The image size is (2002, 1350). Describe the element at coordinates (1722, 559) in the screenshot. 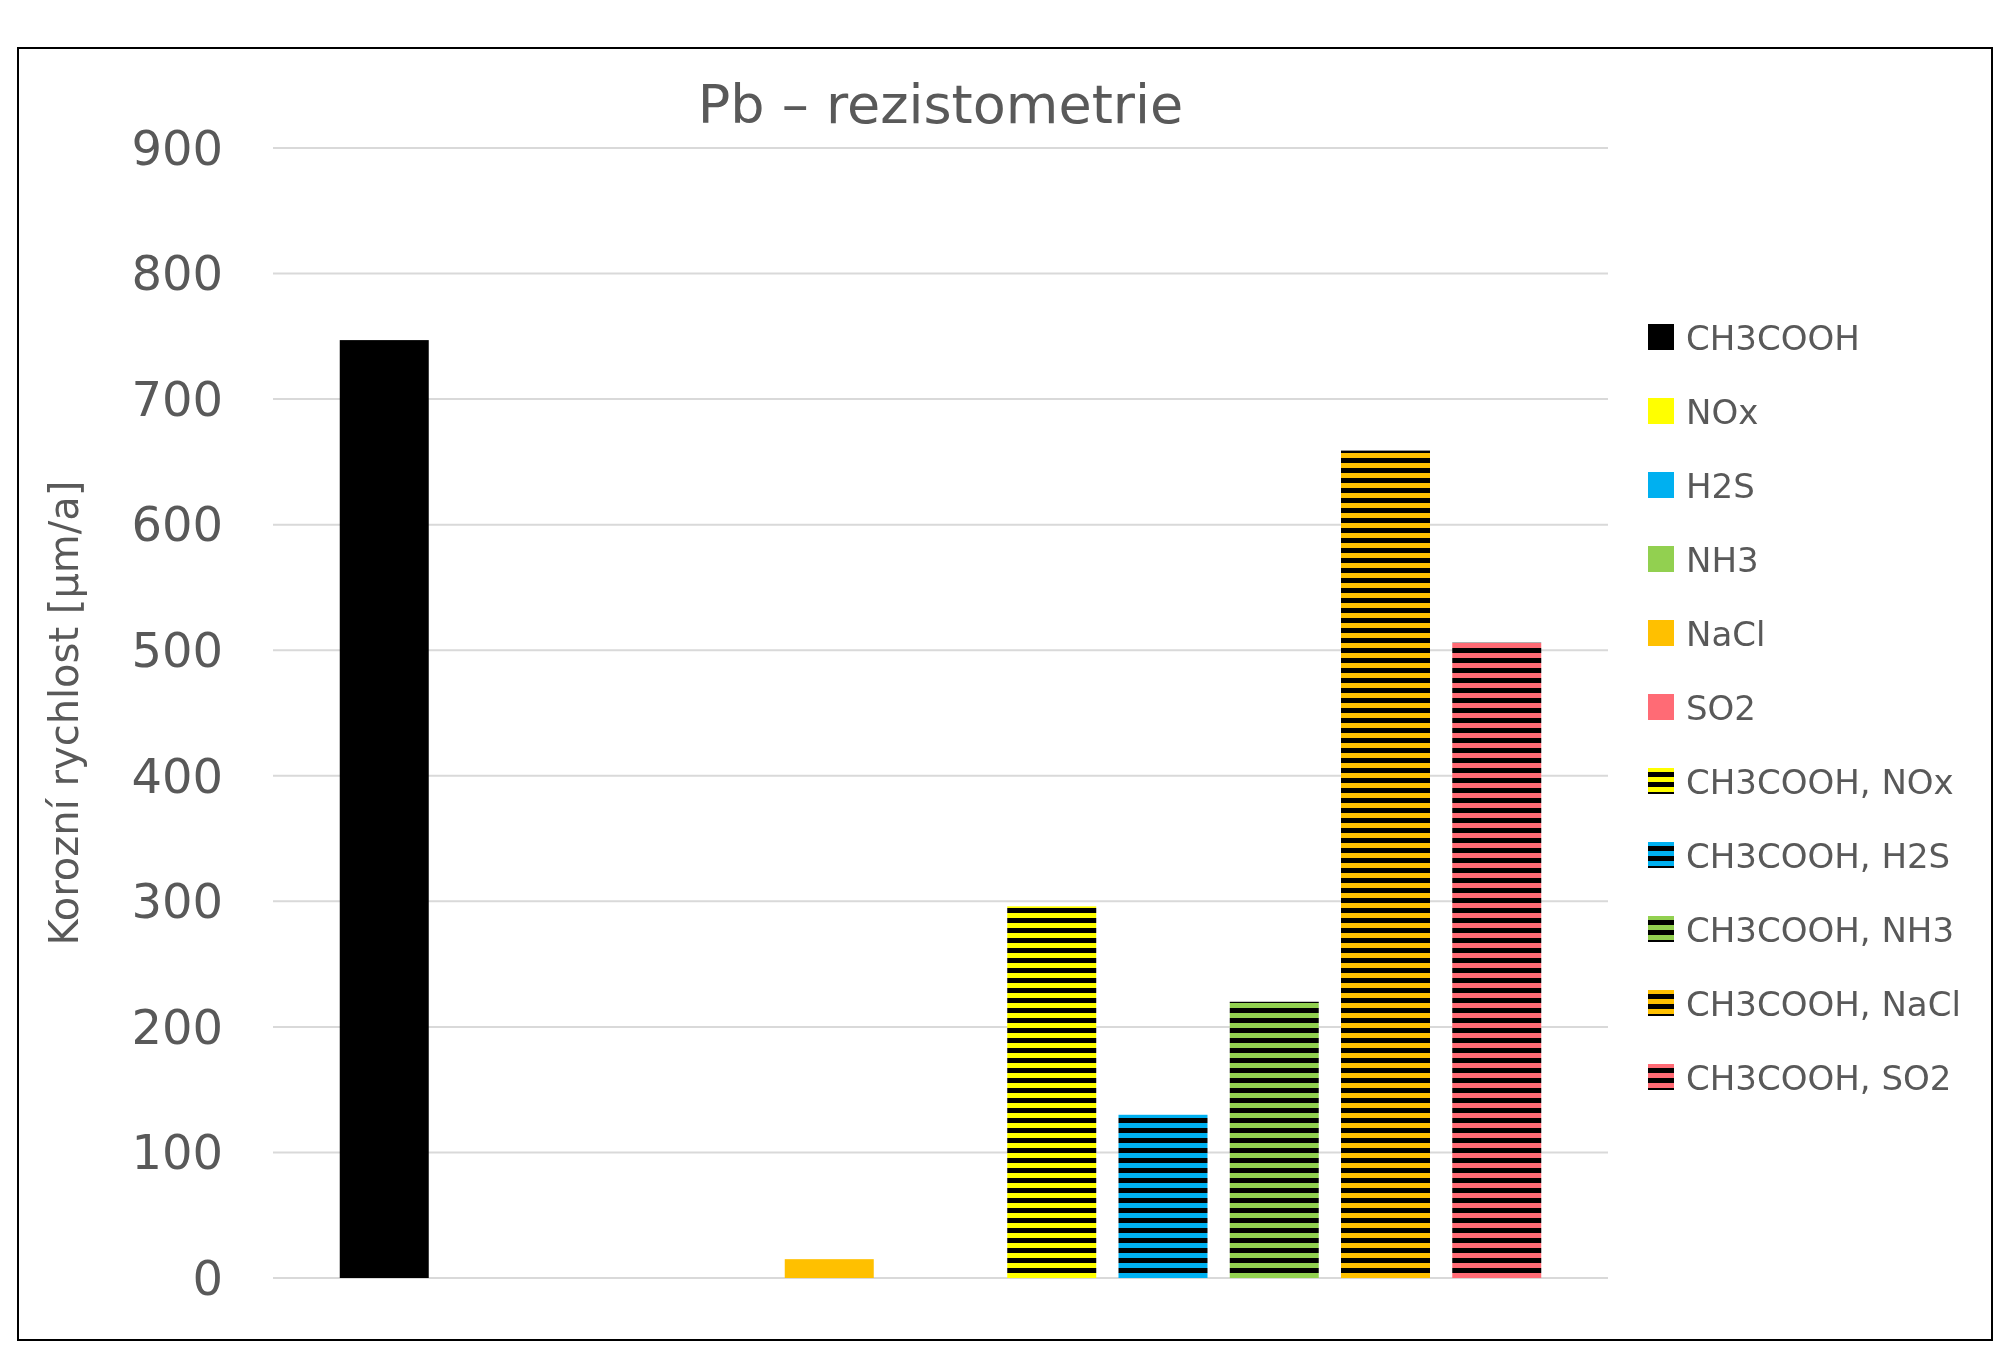

I see `legend-label: NH3` at that location.